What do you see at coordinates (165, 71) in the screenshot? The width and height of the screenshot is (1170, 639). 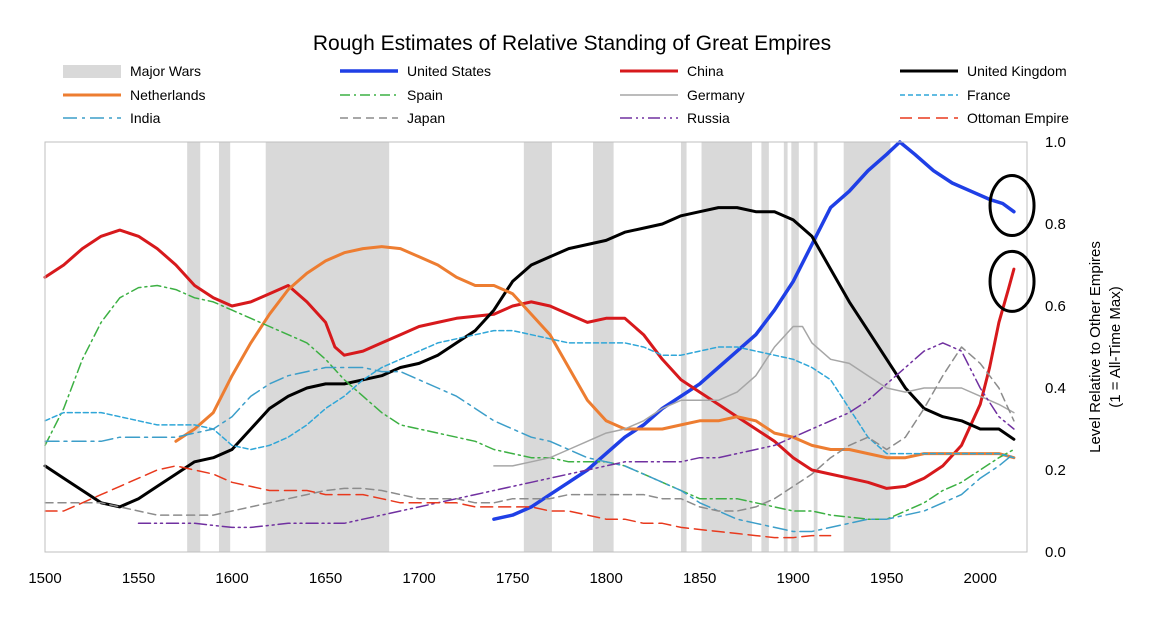 I see `legend-label-major-wars: Major Wars` at bounding box center [165, 71].